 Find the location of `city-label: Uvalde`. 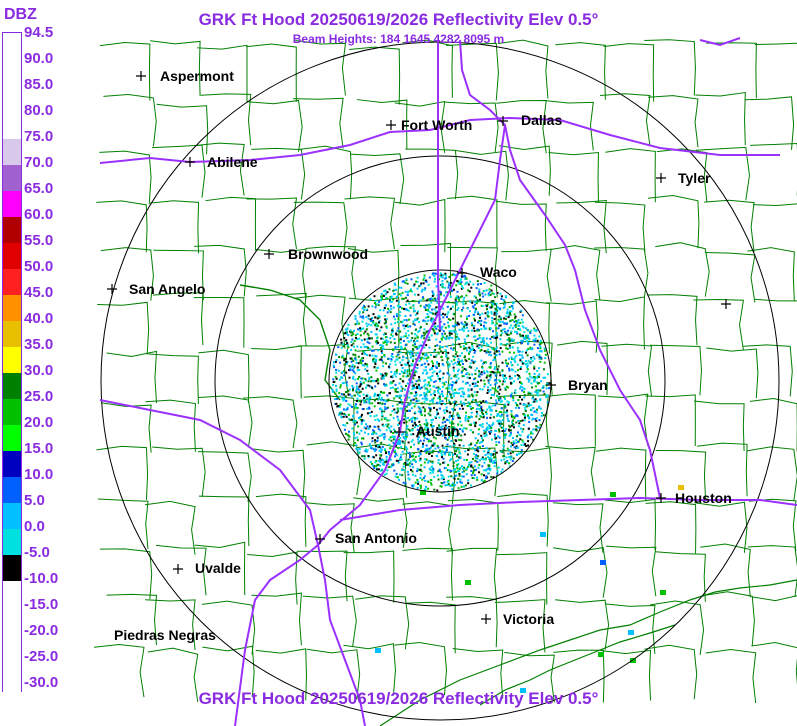

city-label: Uvalde is located at coordinates (218, 568).